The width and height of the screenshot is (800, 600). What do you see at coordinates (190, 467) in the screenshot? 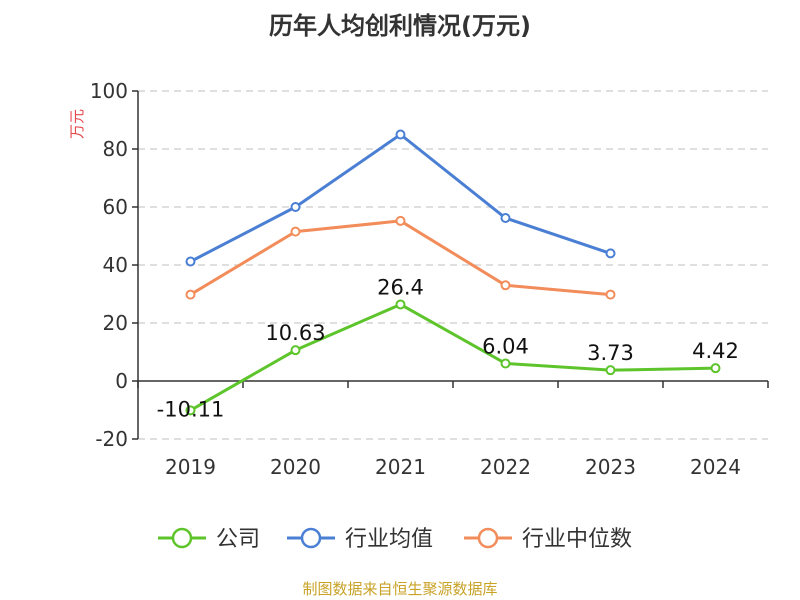
I see `x-tick-label: 2019` at bounding box center [190, 467].